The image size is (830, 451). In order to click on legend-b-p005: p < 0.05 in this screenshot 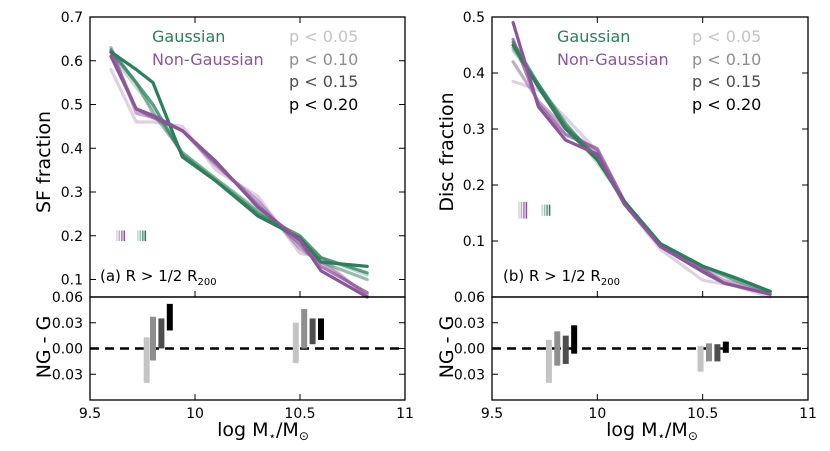, I will do `click(726, 36)`.